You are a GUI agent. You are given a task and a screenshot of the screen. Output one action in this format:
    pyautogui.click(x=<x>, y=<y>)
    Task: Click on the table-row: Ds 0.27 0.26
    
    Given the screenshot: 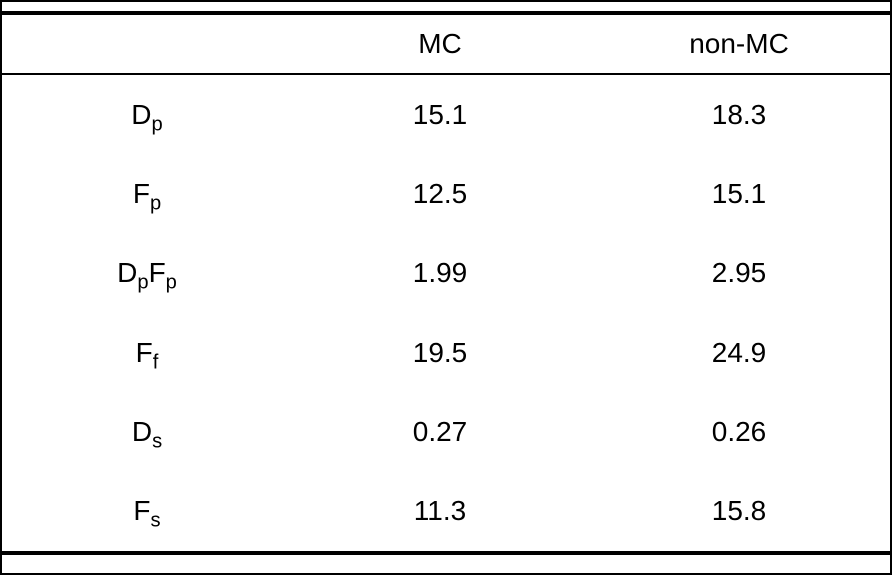 What is the action you would take?
    pyautogui.click(x=446, y=431)
    